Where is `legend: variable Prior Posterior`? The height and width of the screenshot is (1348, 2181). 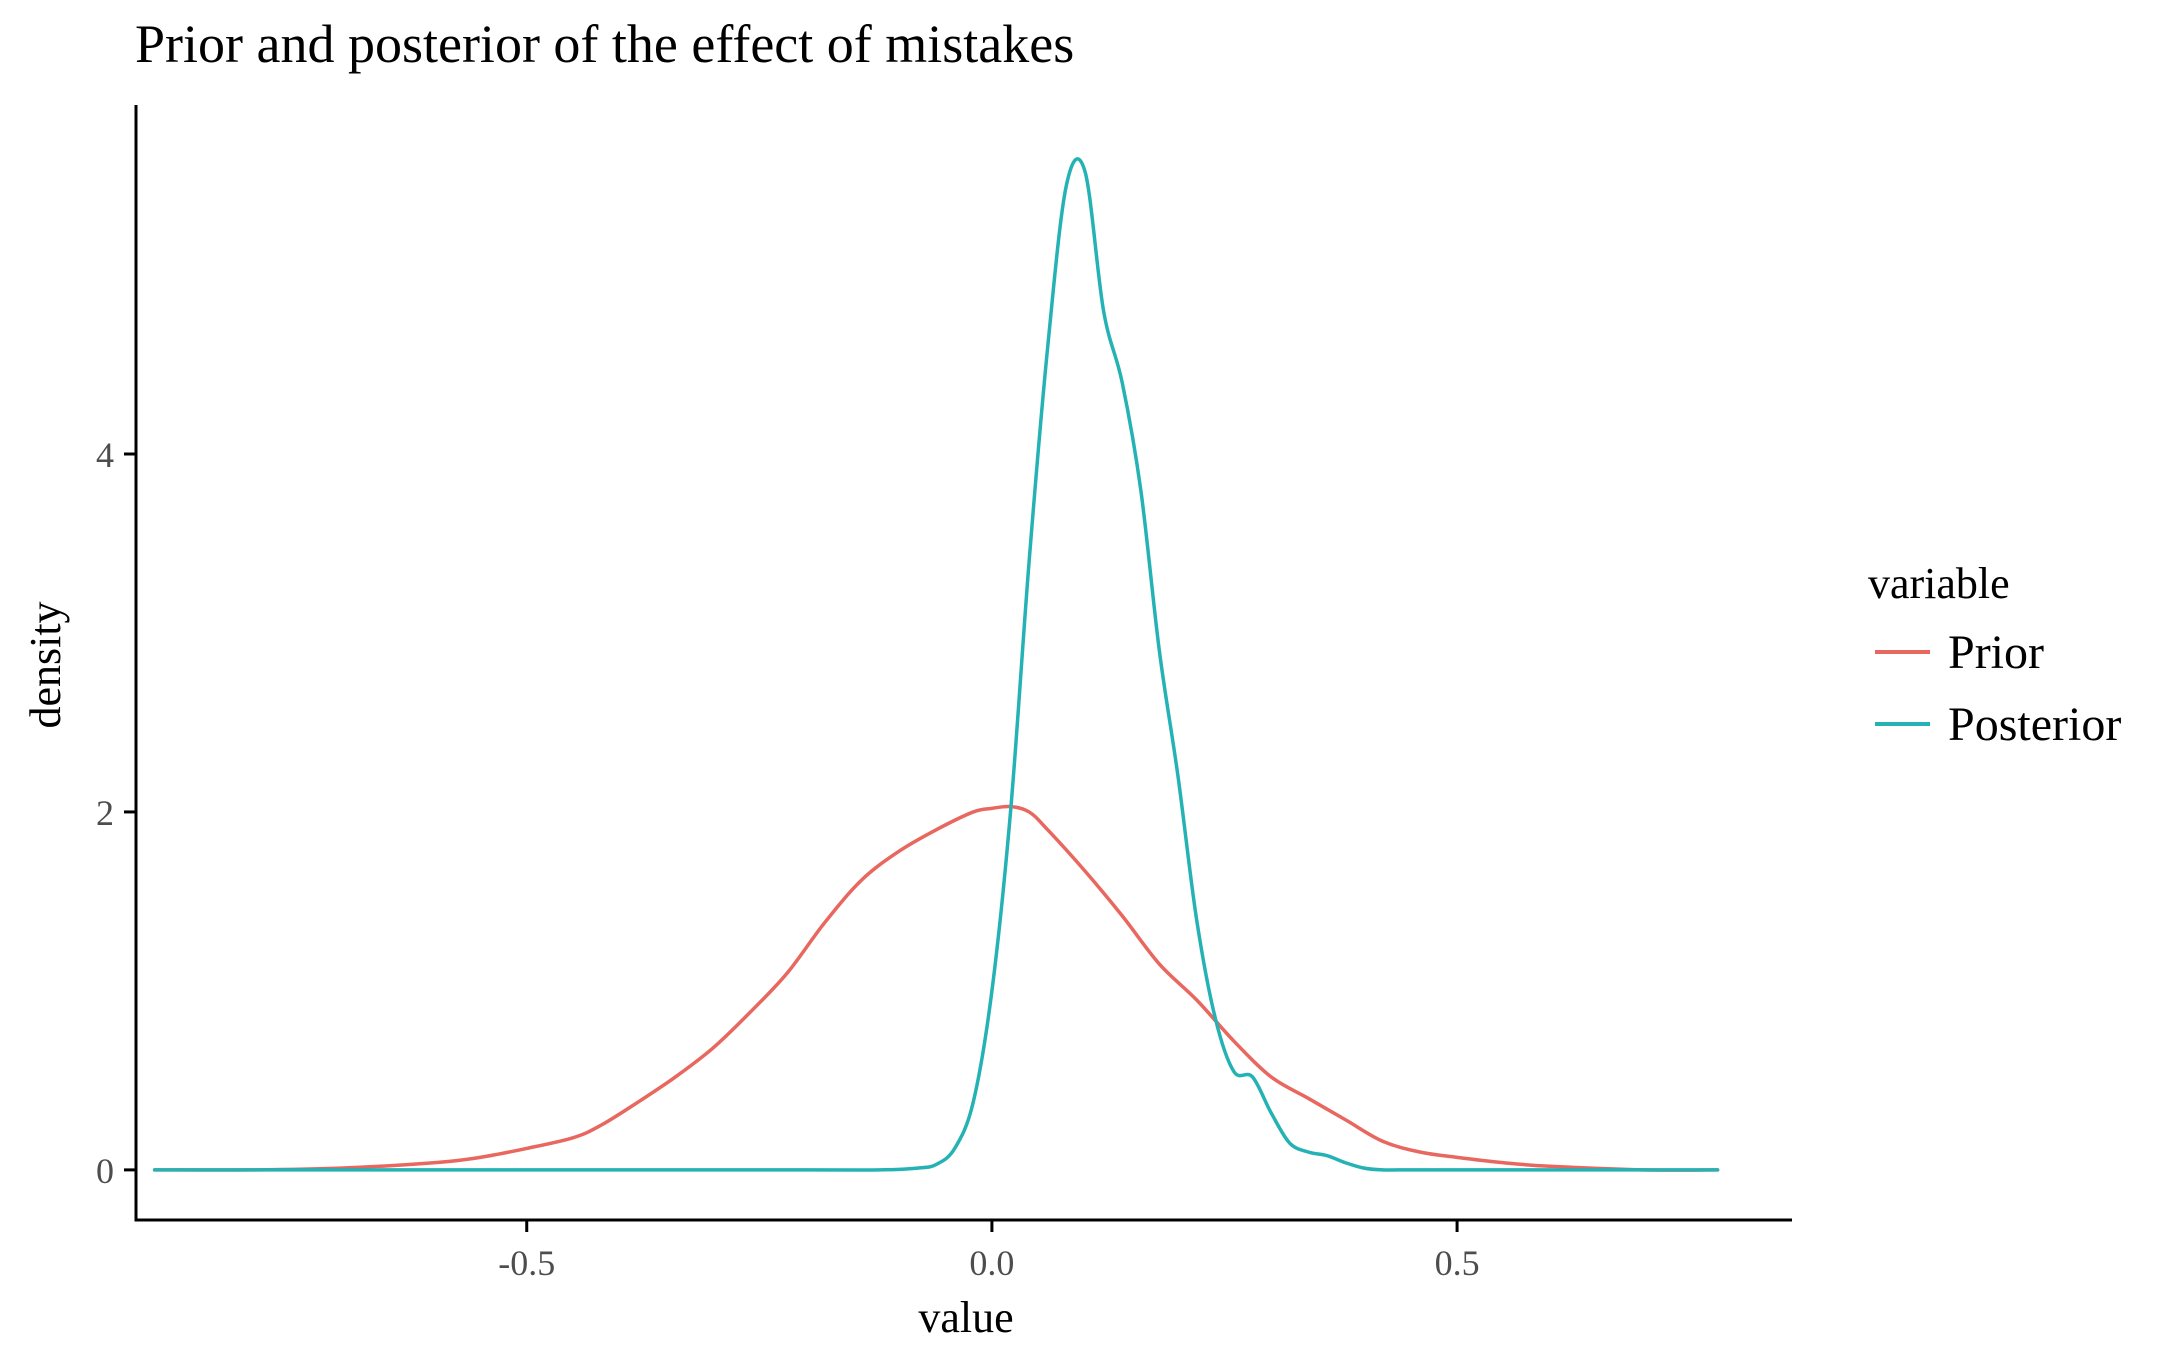
legend: variable Prior Posterior is located at coordinates (1994, 655).